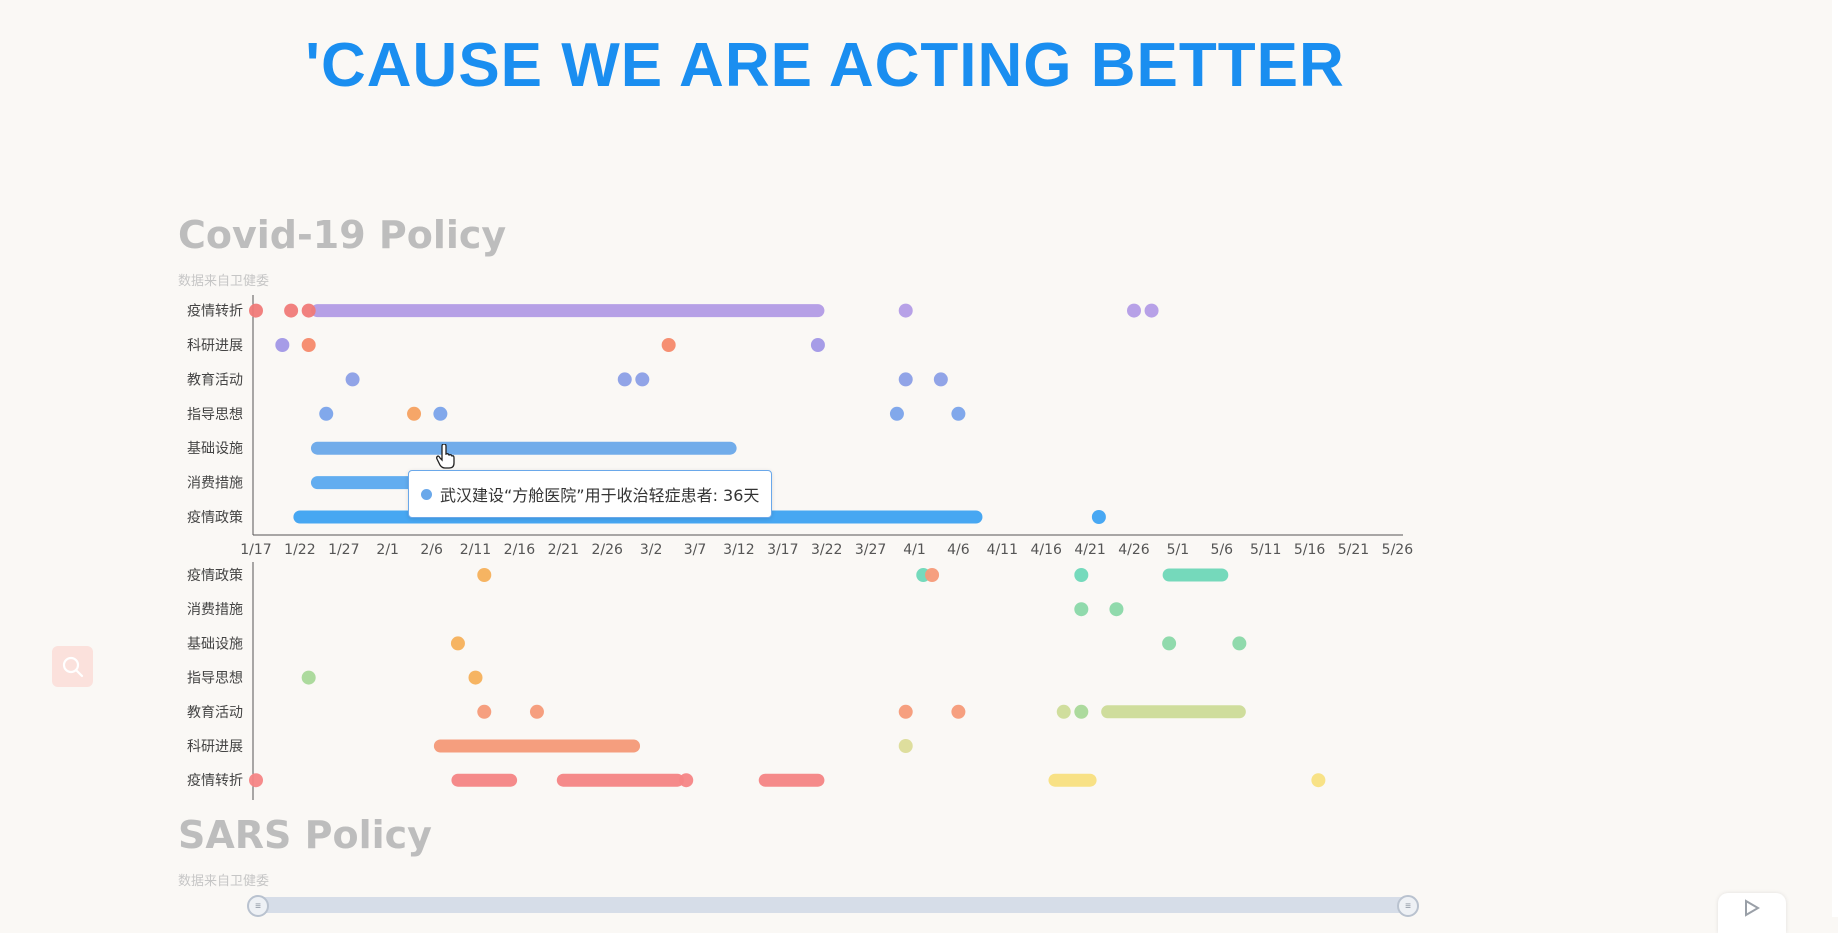  Describe the element at coordinates (1398, 550) in the screenshot. I see `x-tick-label: 5/26` at that location.